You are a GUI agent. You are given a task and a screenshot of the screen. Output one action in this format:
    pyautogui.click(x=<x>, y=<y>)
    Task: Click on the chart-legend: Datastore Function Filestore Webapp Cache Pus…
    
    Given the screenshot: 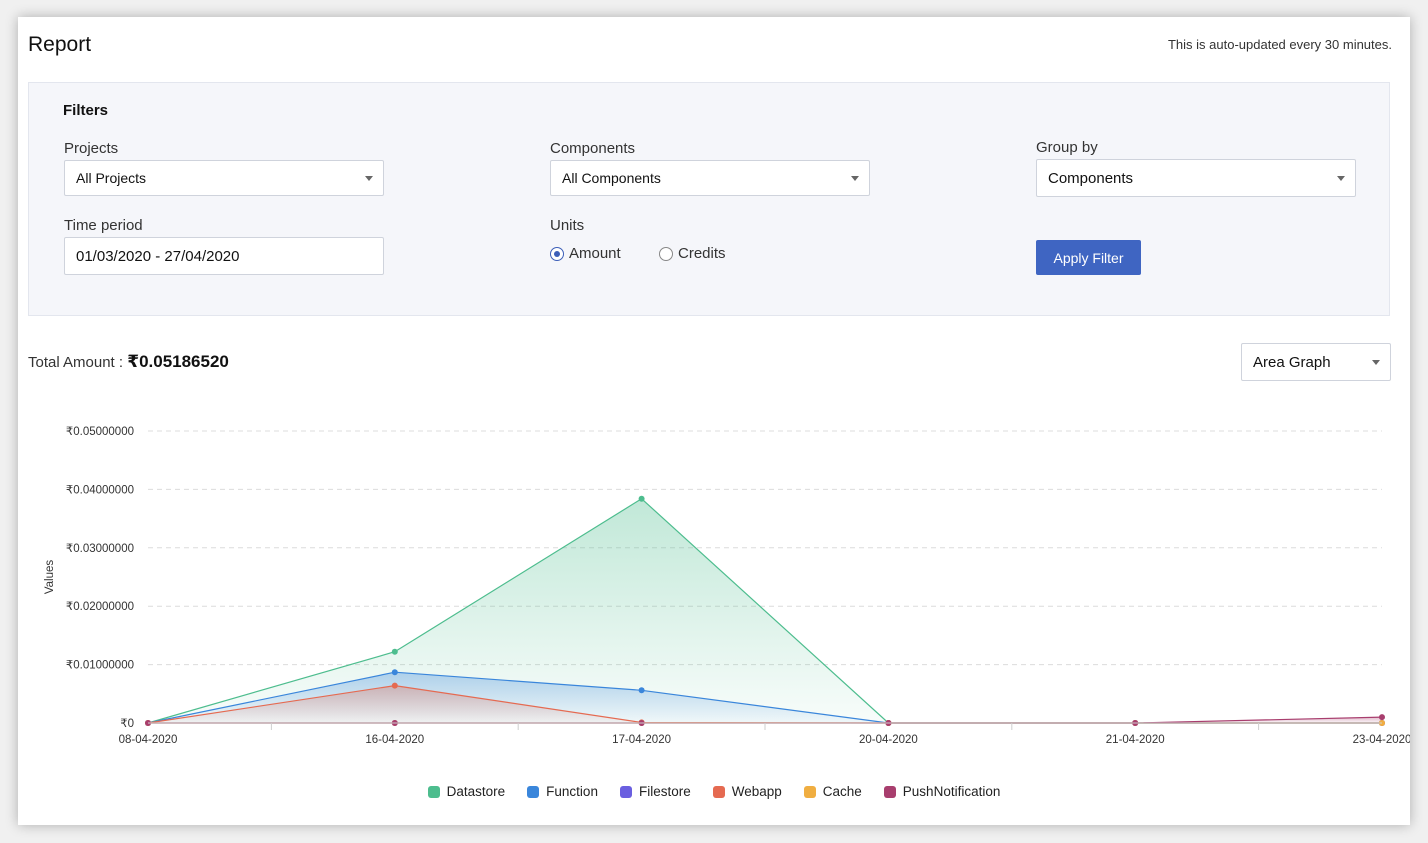 What is the action you would take?
    pyautogui.click(x=714, y=791)
    